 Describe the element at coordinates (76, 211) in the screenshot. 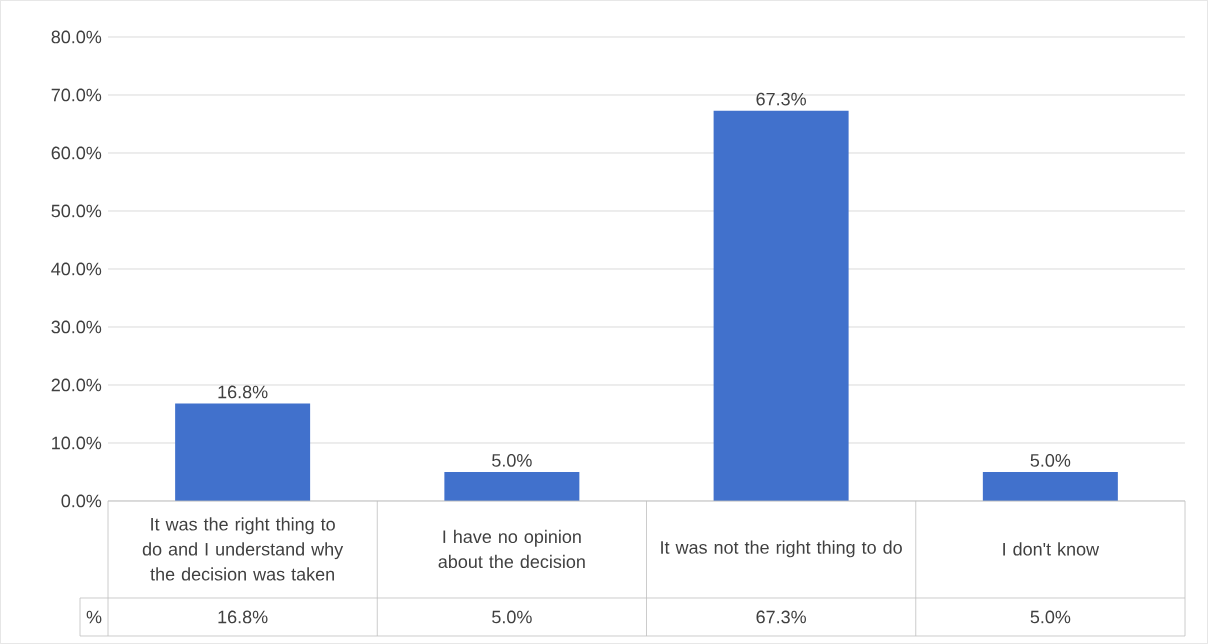

I see `y-tick-label: 50.0%` at that location.